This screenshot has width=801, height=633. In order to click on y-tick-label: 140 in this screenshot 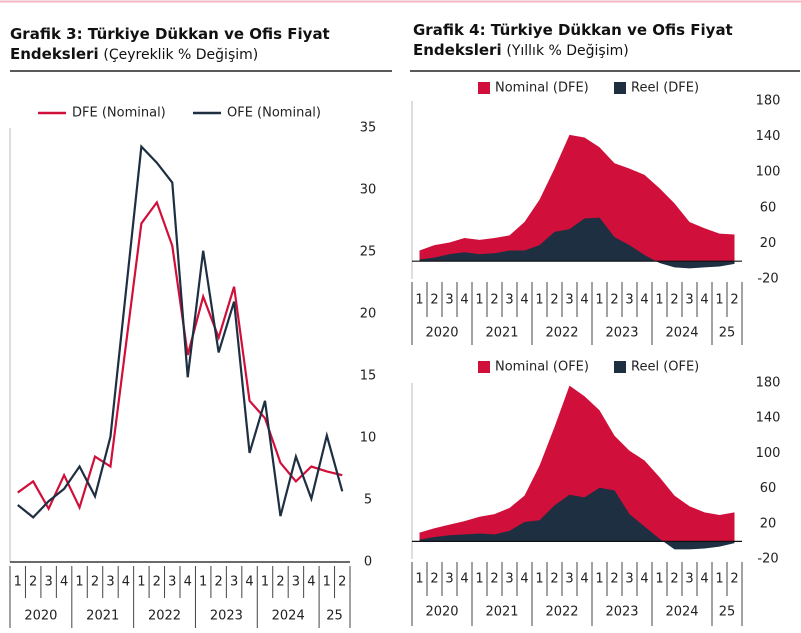, I will do `click(768, 418)`.